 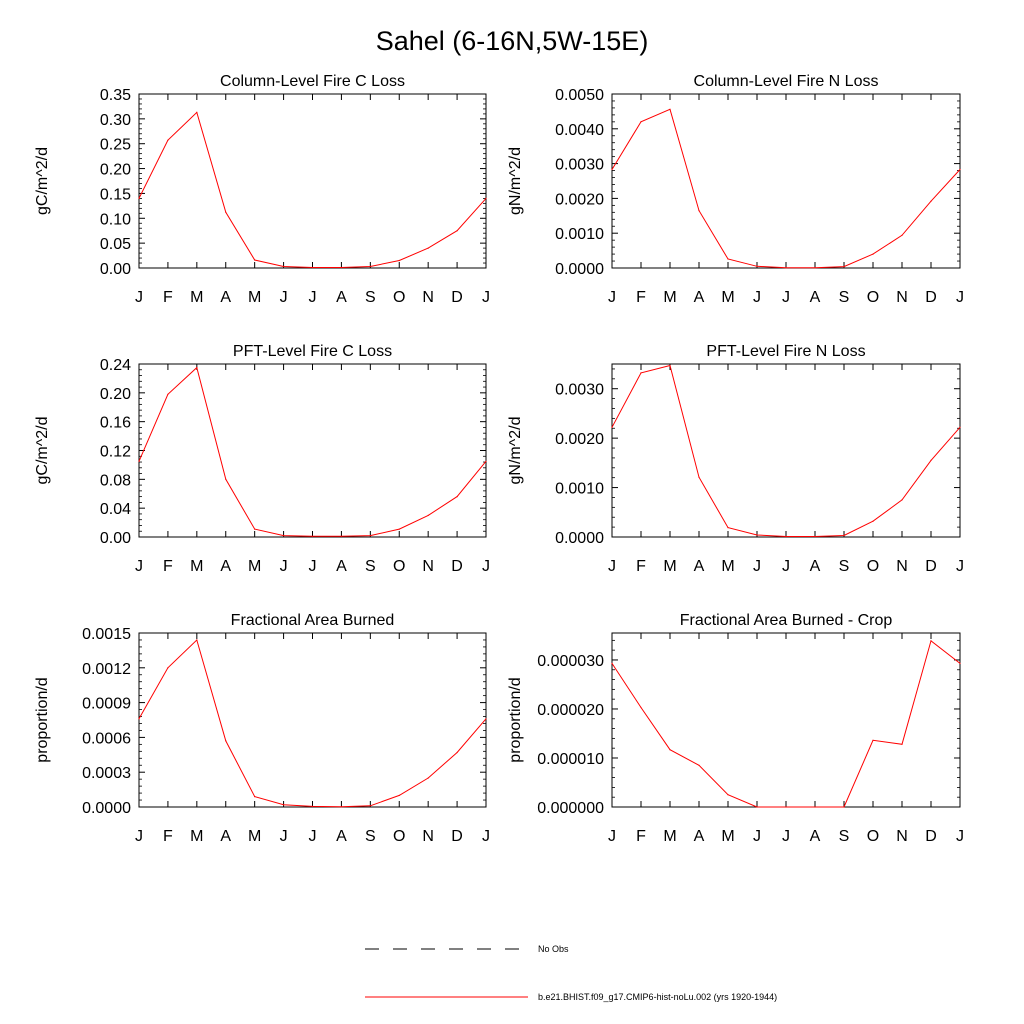 What do you see at coordinates (42, 719) in the screenshot?
I see `y-axis-label: proportion/d` at bounding box center [42, 719].